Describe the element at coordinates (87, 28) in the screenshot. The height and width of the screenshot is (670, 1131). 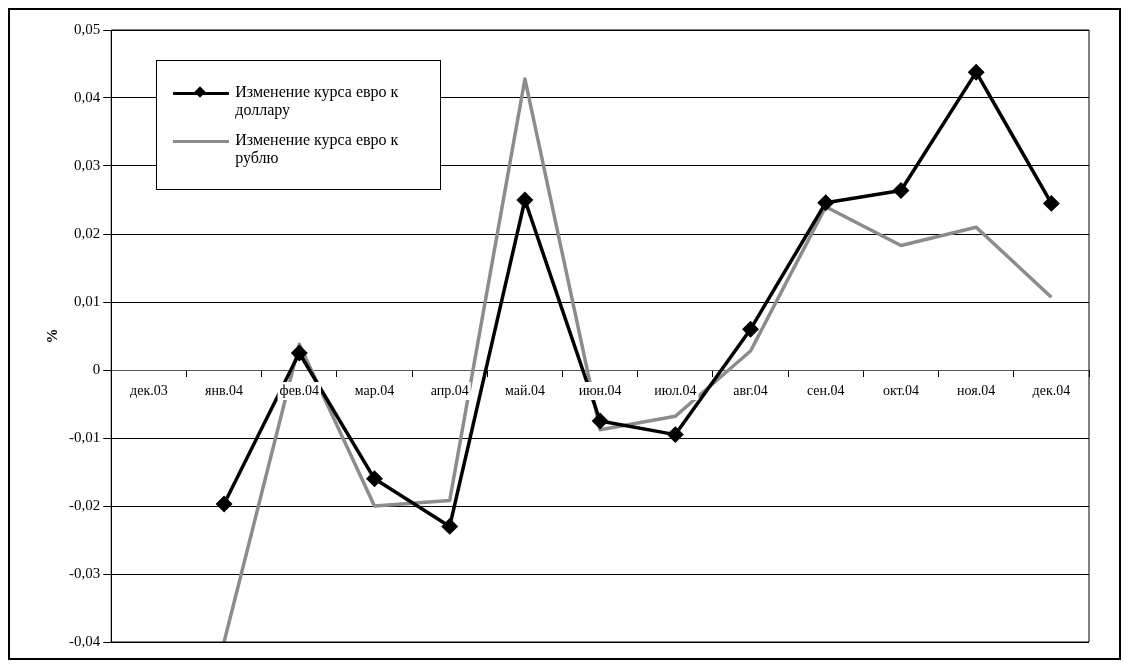
I see `y-tick-label: 0,05` at that location.